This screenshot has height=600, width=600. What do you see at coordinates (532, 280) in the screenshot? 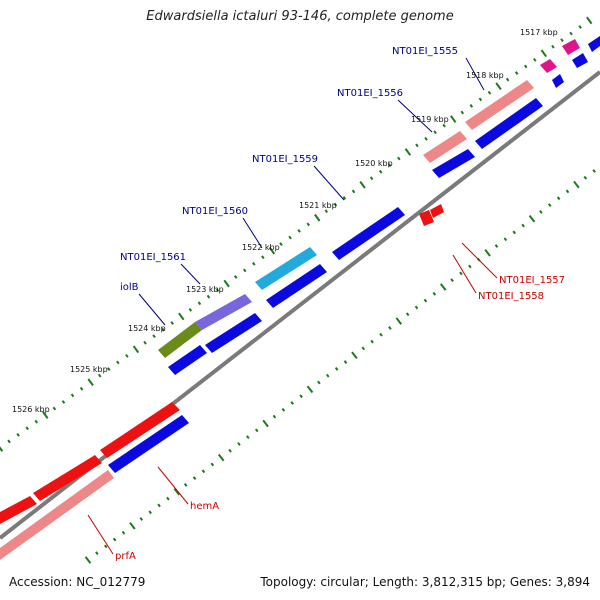
I see `label-NT01EI_1557: NT01EI_1557` at bounding box center [532, 280].